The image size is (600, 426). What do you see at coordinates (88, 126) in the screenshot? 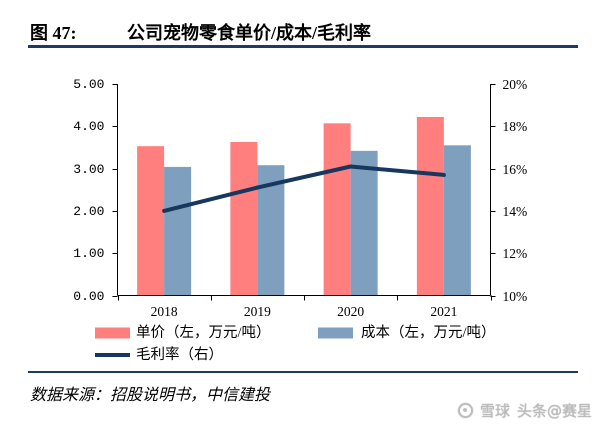
I see `y-left-tick-label: 4.00` at bounding box center [88, 126].